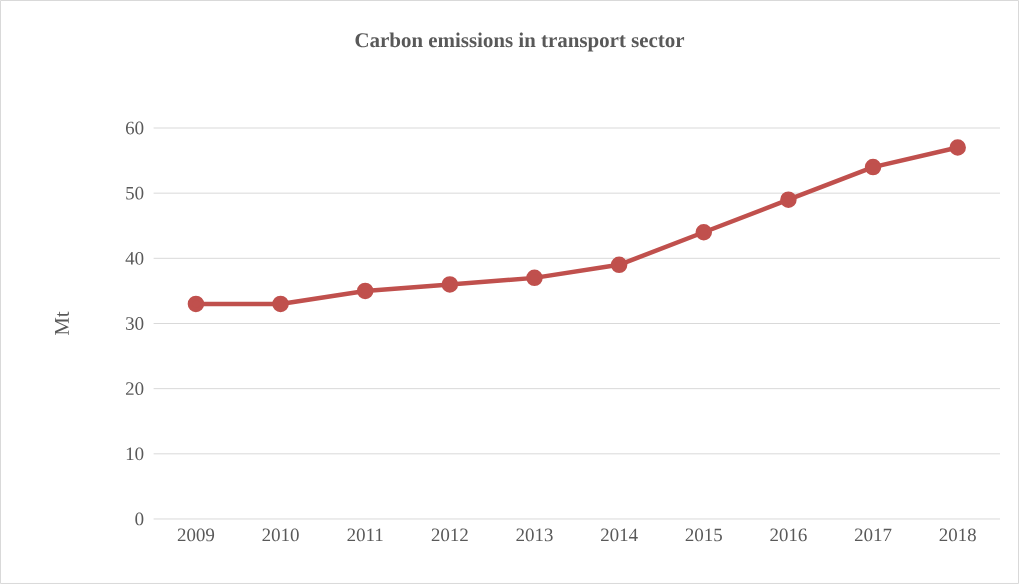  I want to click on x-tick-label: 2018, so click(957, 535).